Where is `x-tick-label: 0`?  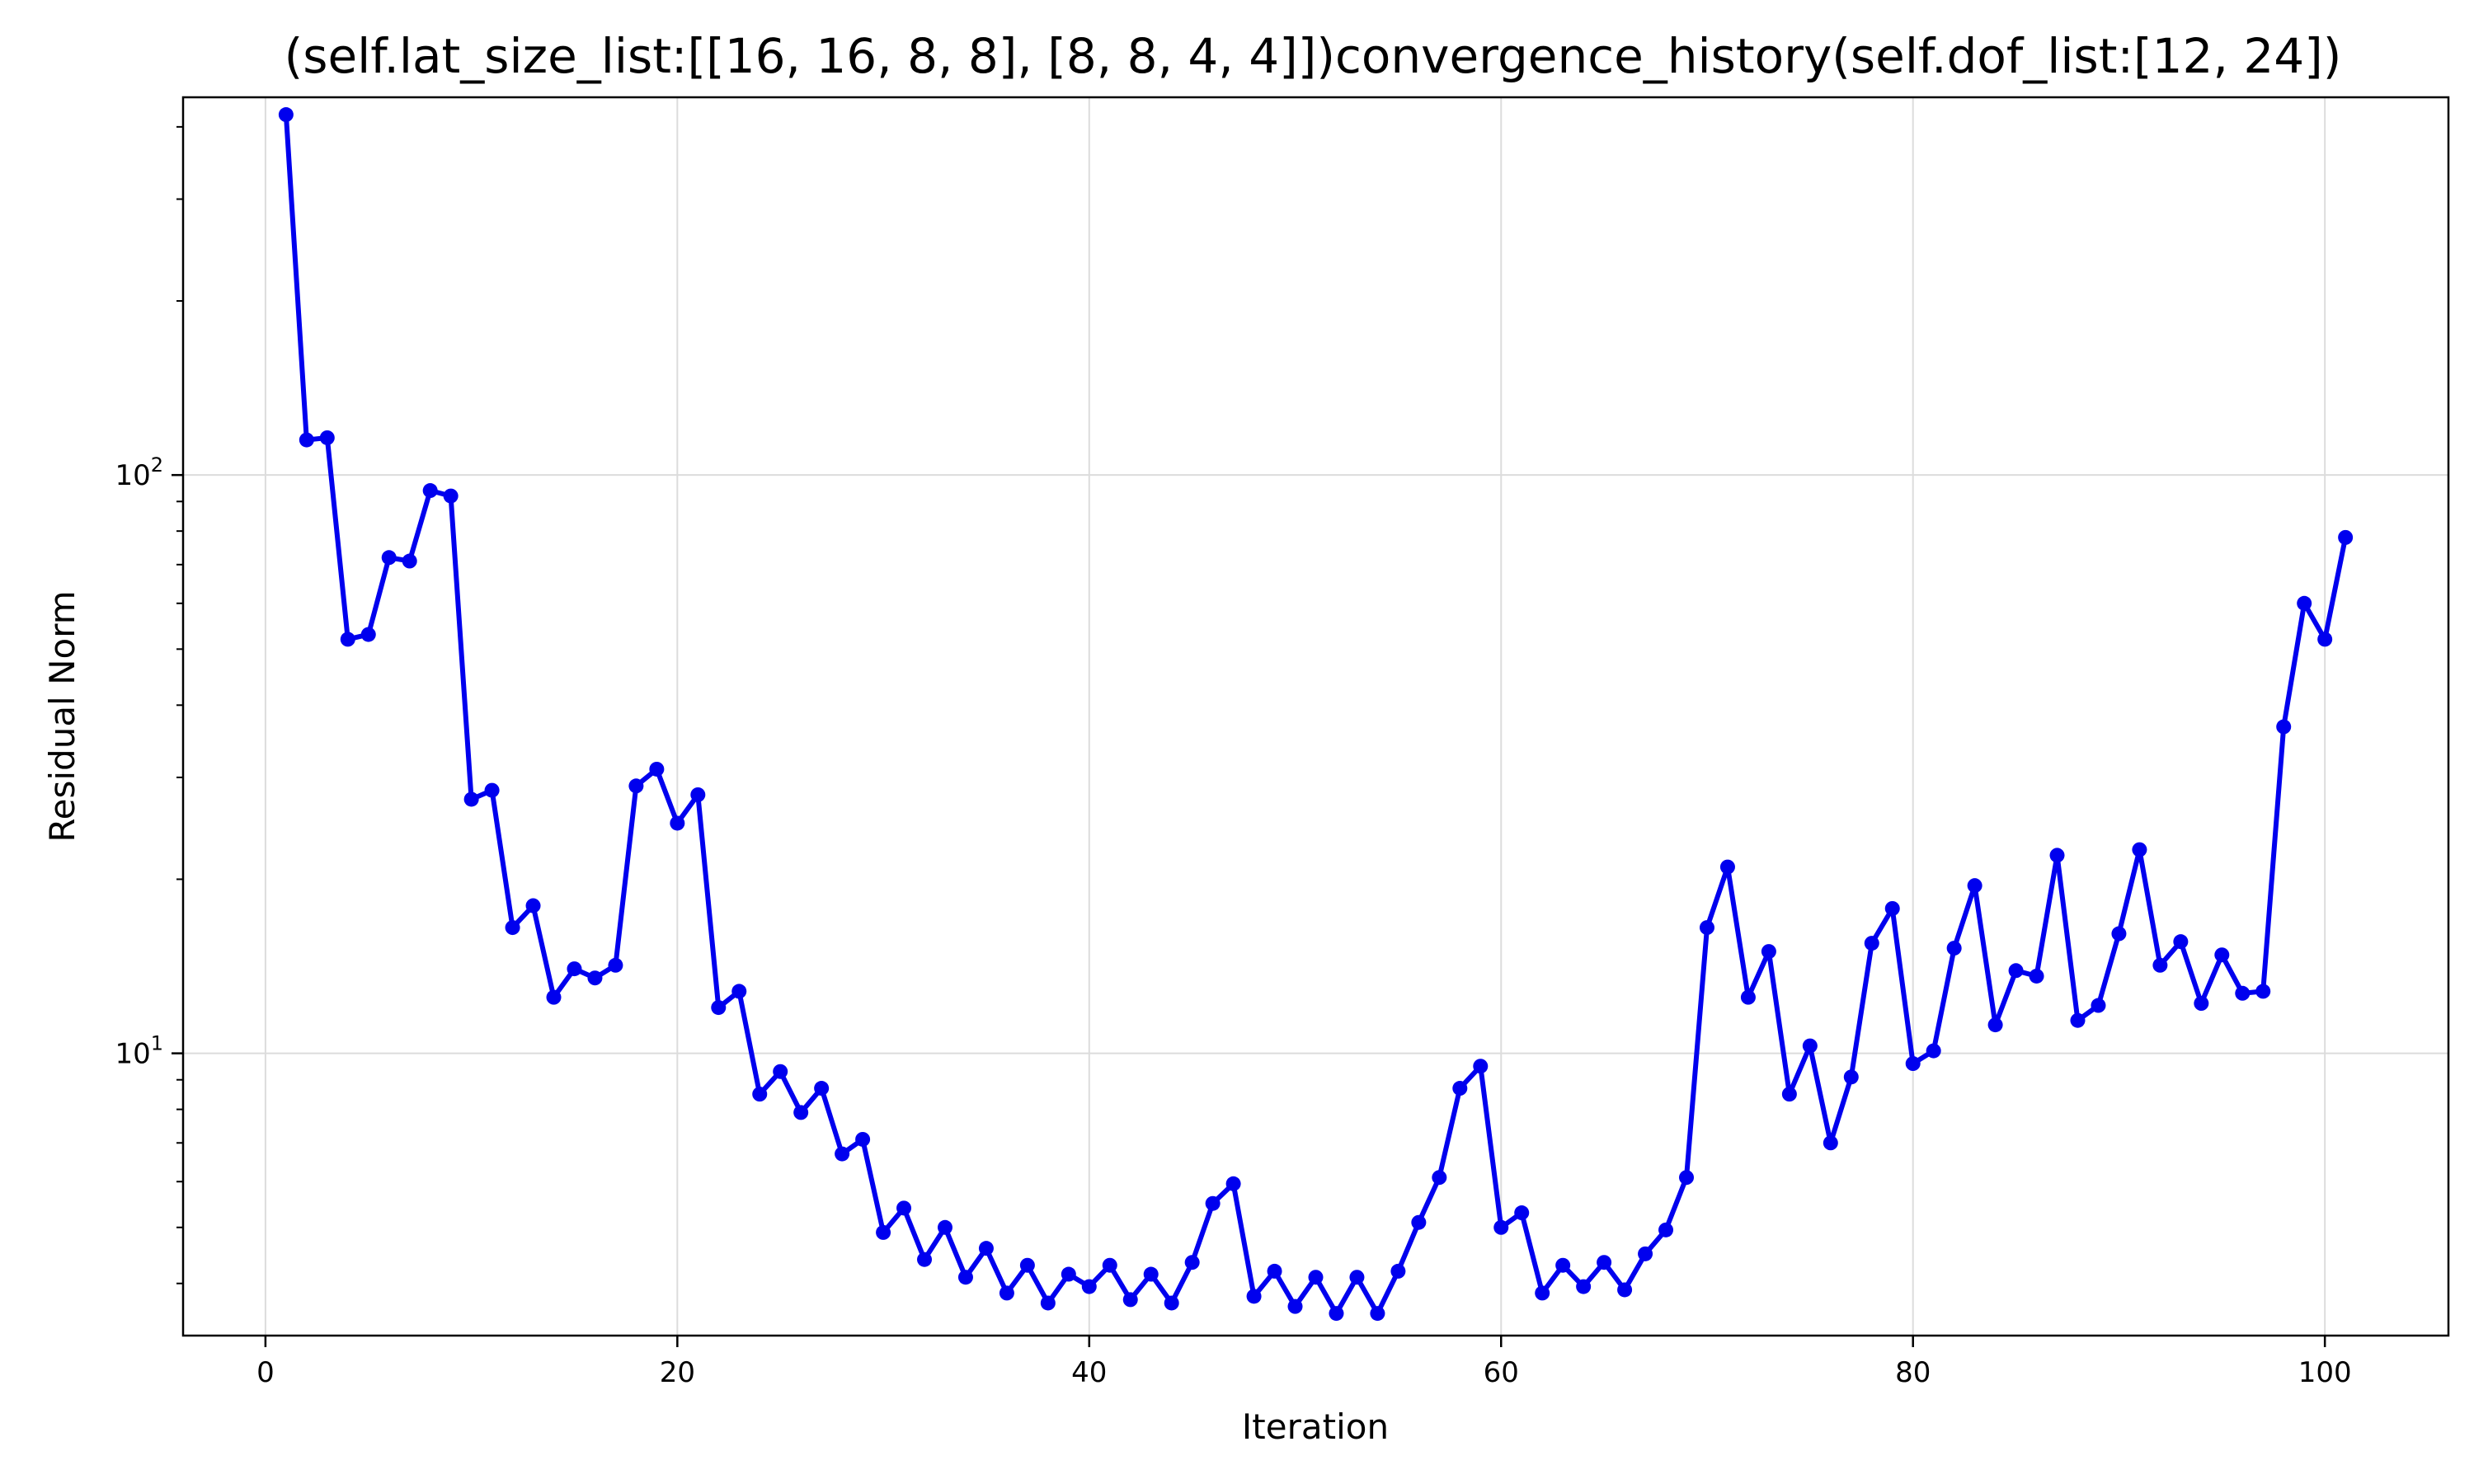 x-tick-label: 0 is located at coordinates (265, 1372).